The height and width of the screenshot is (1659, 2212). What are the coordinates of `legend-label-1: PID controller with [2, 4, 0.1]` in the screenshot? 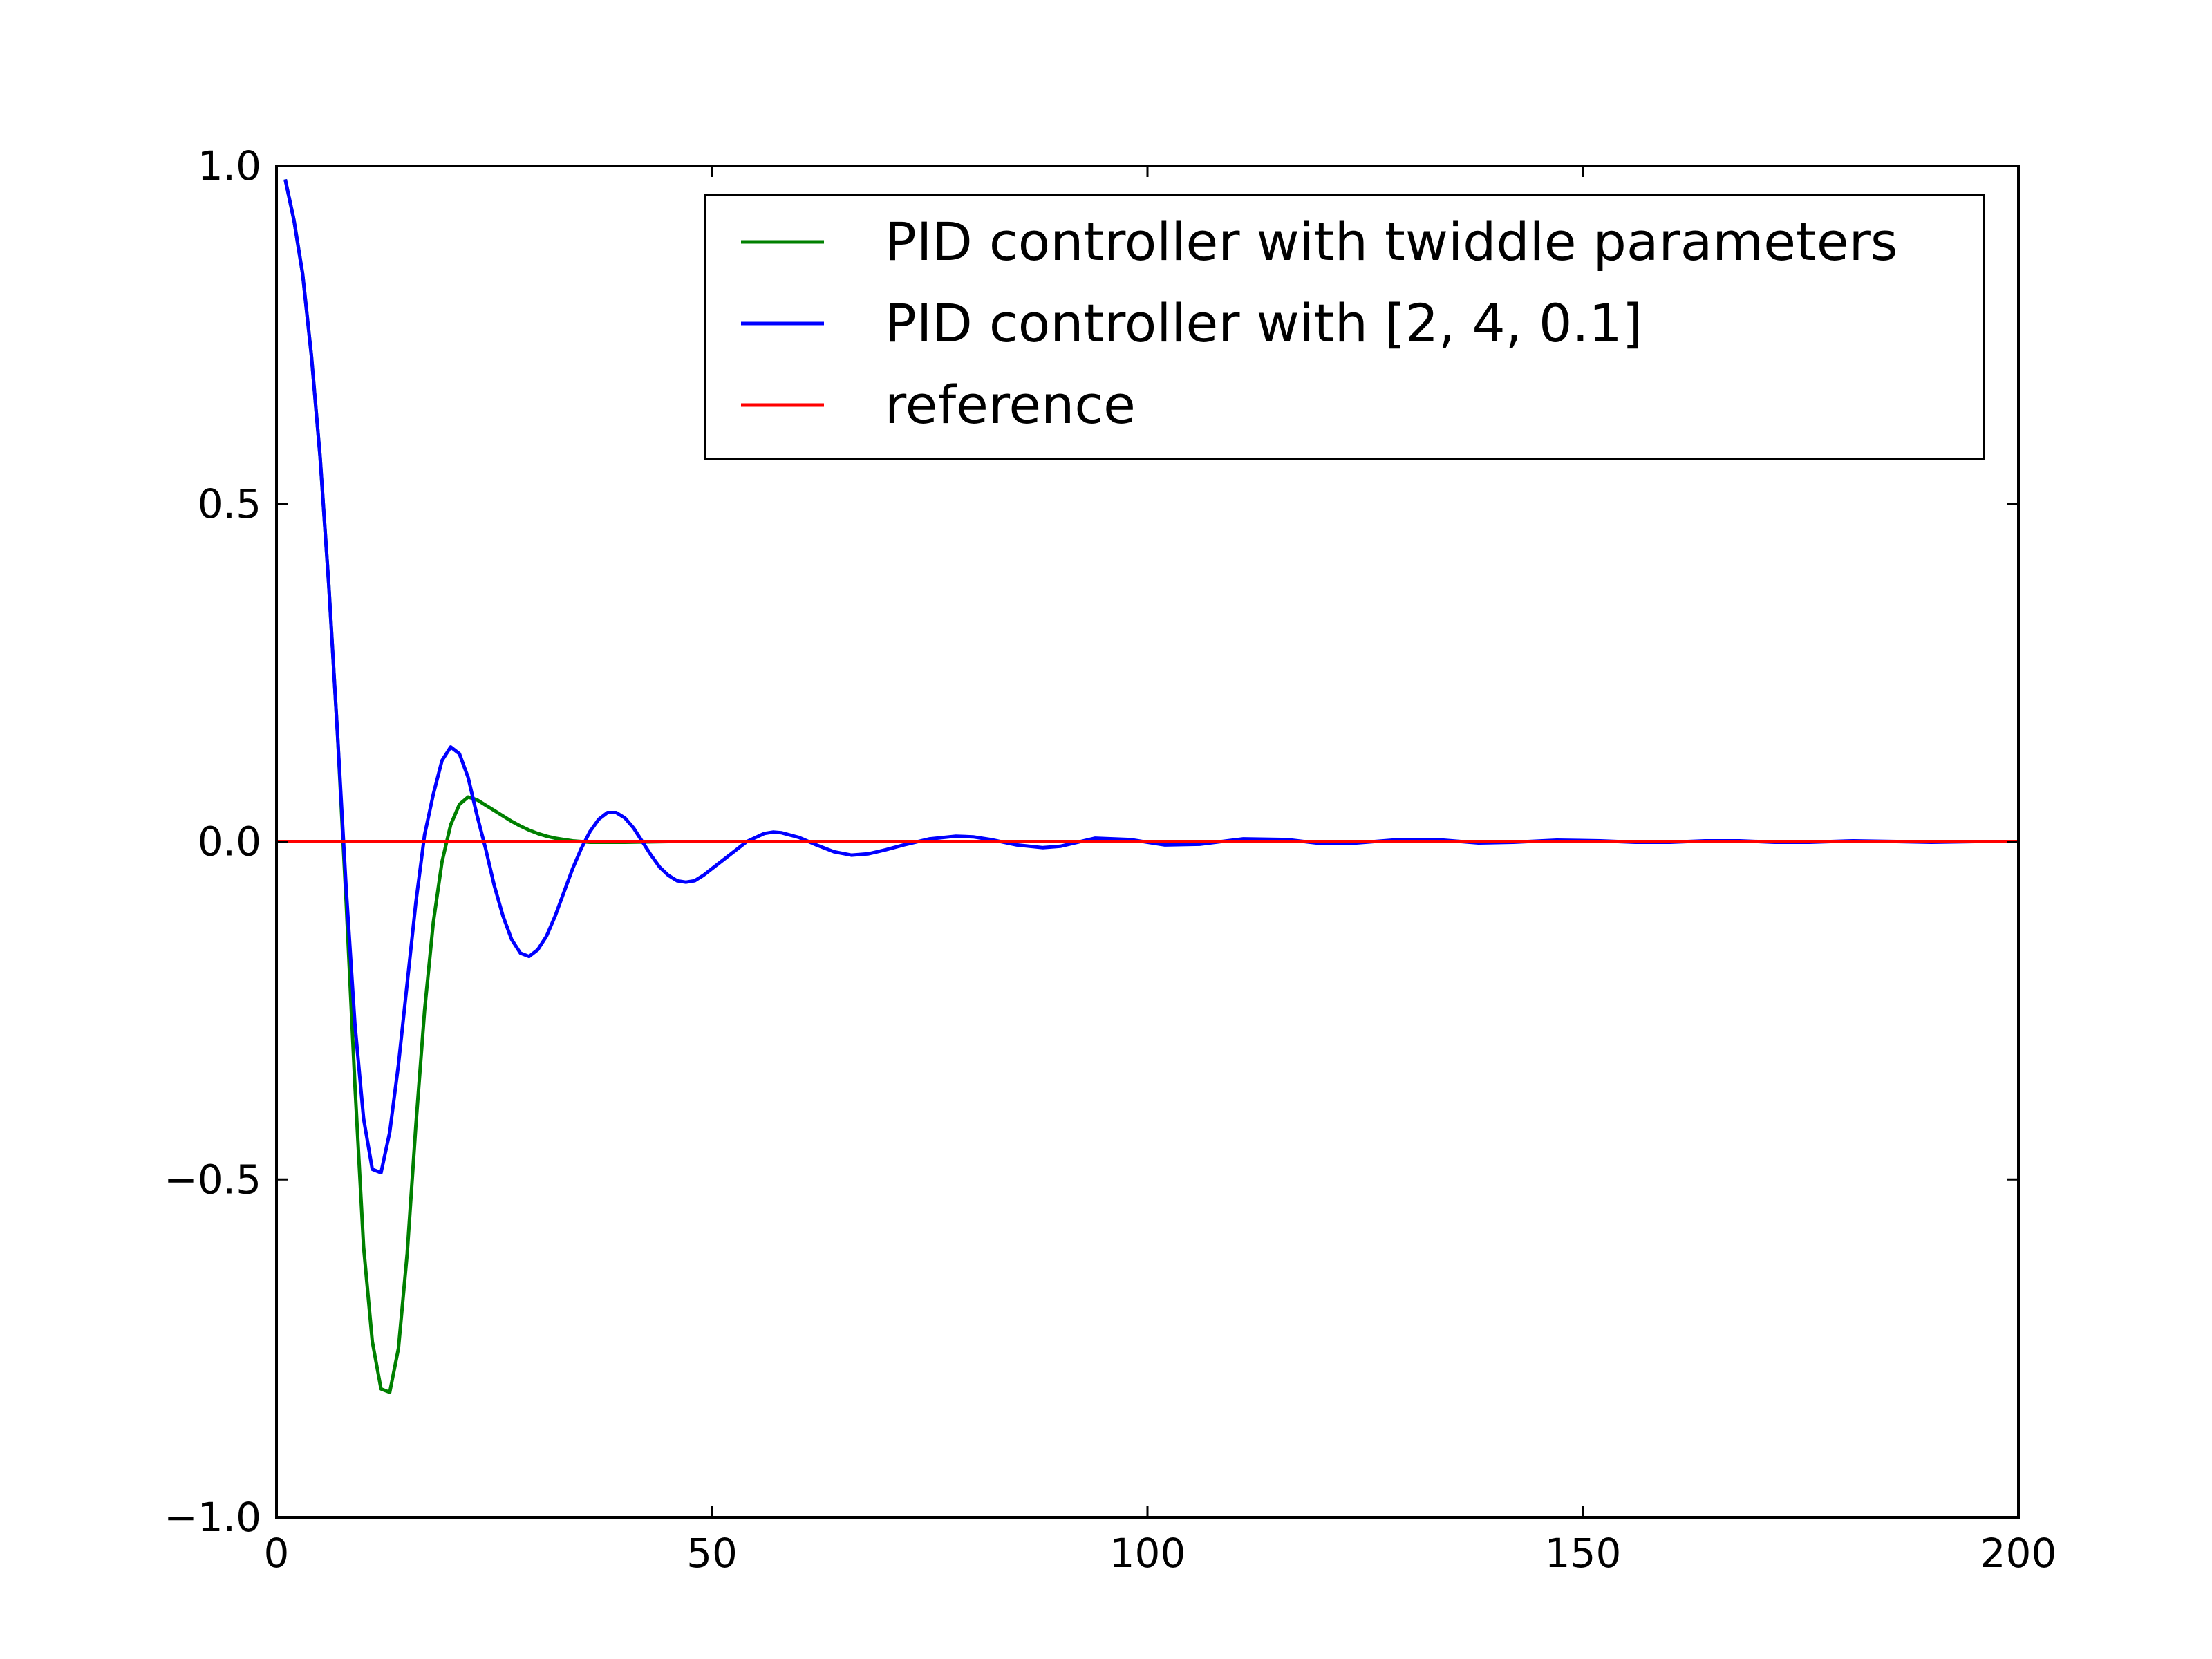 It's located at (1264, 323).